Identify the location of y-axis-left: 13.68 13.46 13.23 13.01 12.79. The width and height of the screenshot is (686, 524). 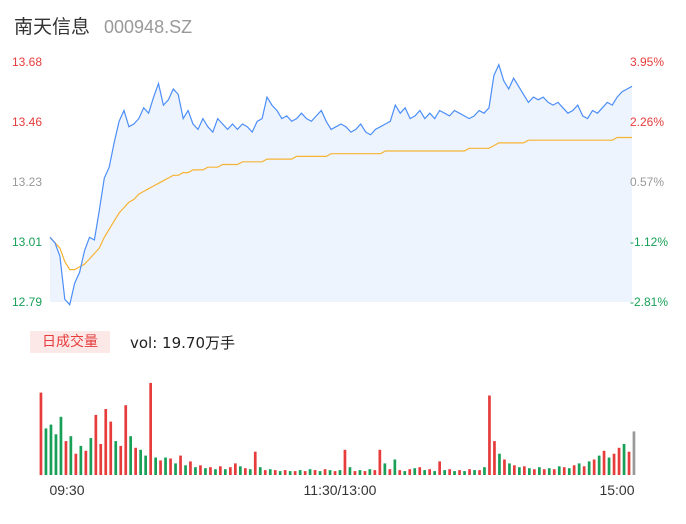
(27, 182).